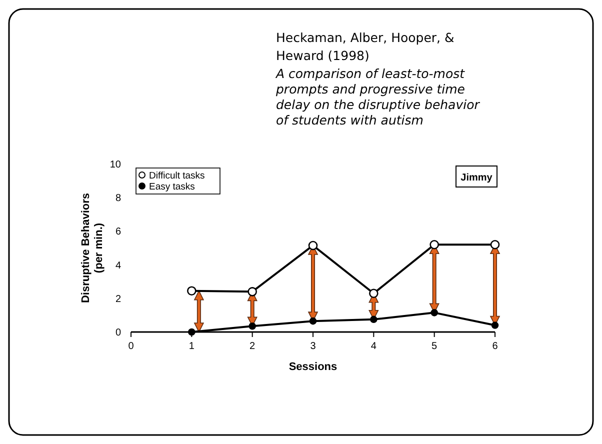 The width and height of the screenshot is (602, 444). I want to click on x-tick-label: 3, so click(313, 346).